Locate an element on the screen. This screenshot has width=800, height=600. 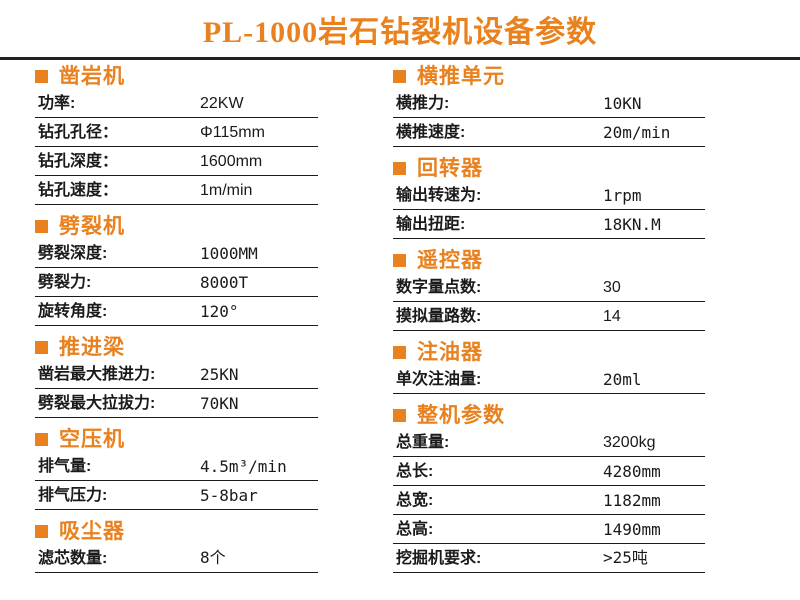
spec-value: 4280mm is located at coordinates (632, 471).